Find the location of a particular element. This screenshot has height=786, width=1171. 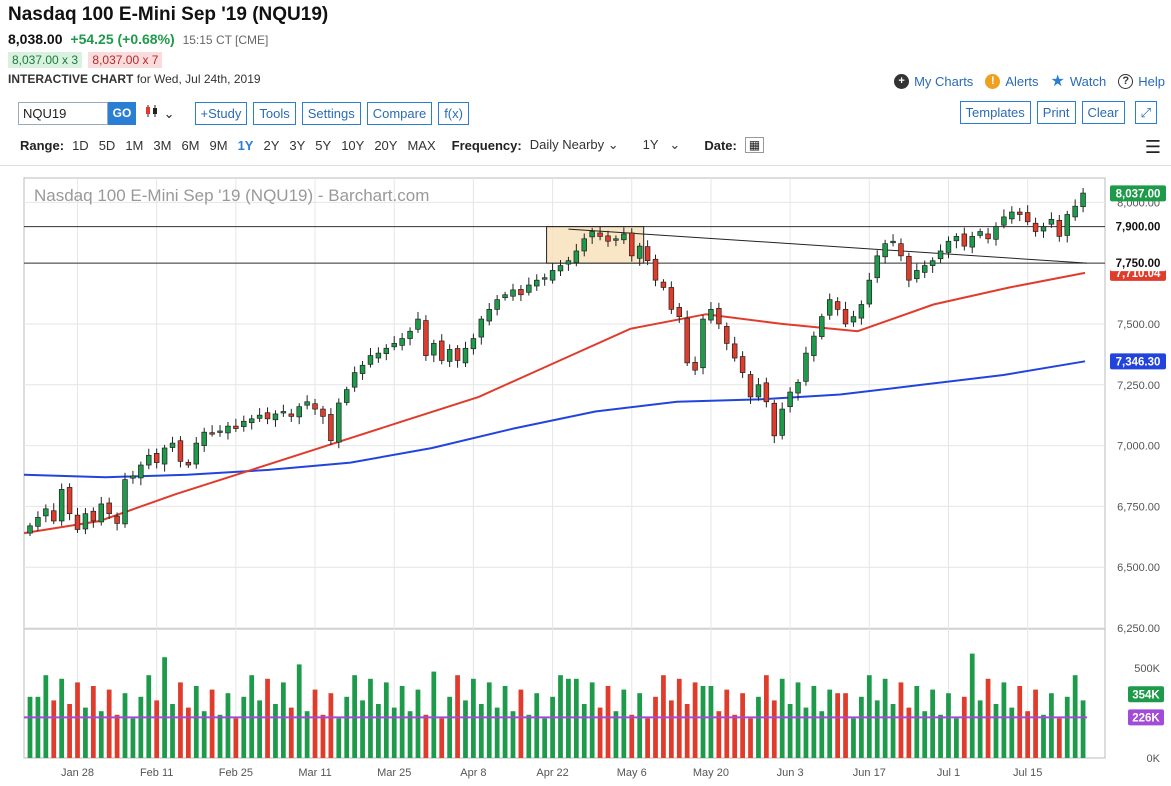

x-tick-label: Mar 11 is located at coordinates (314, 773).